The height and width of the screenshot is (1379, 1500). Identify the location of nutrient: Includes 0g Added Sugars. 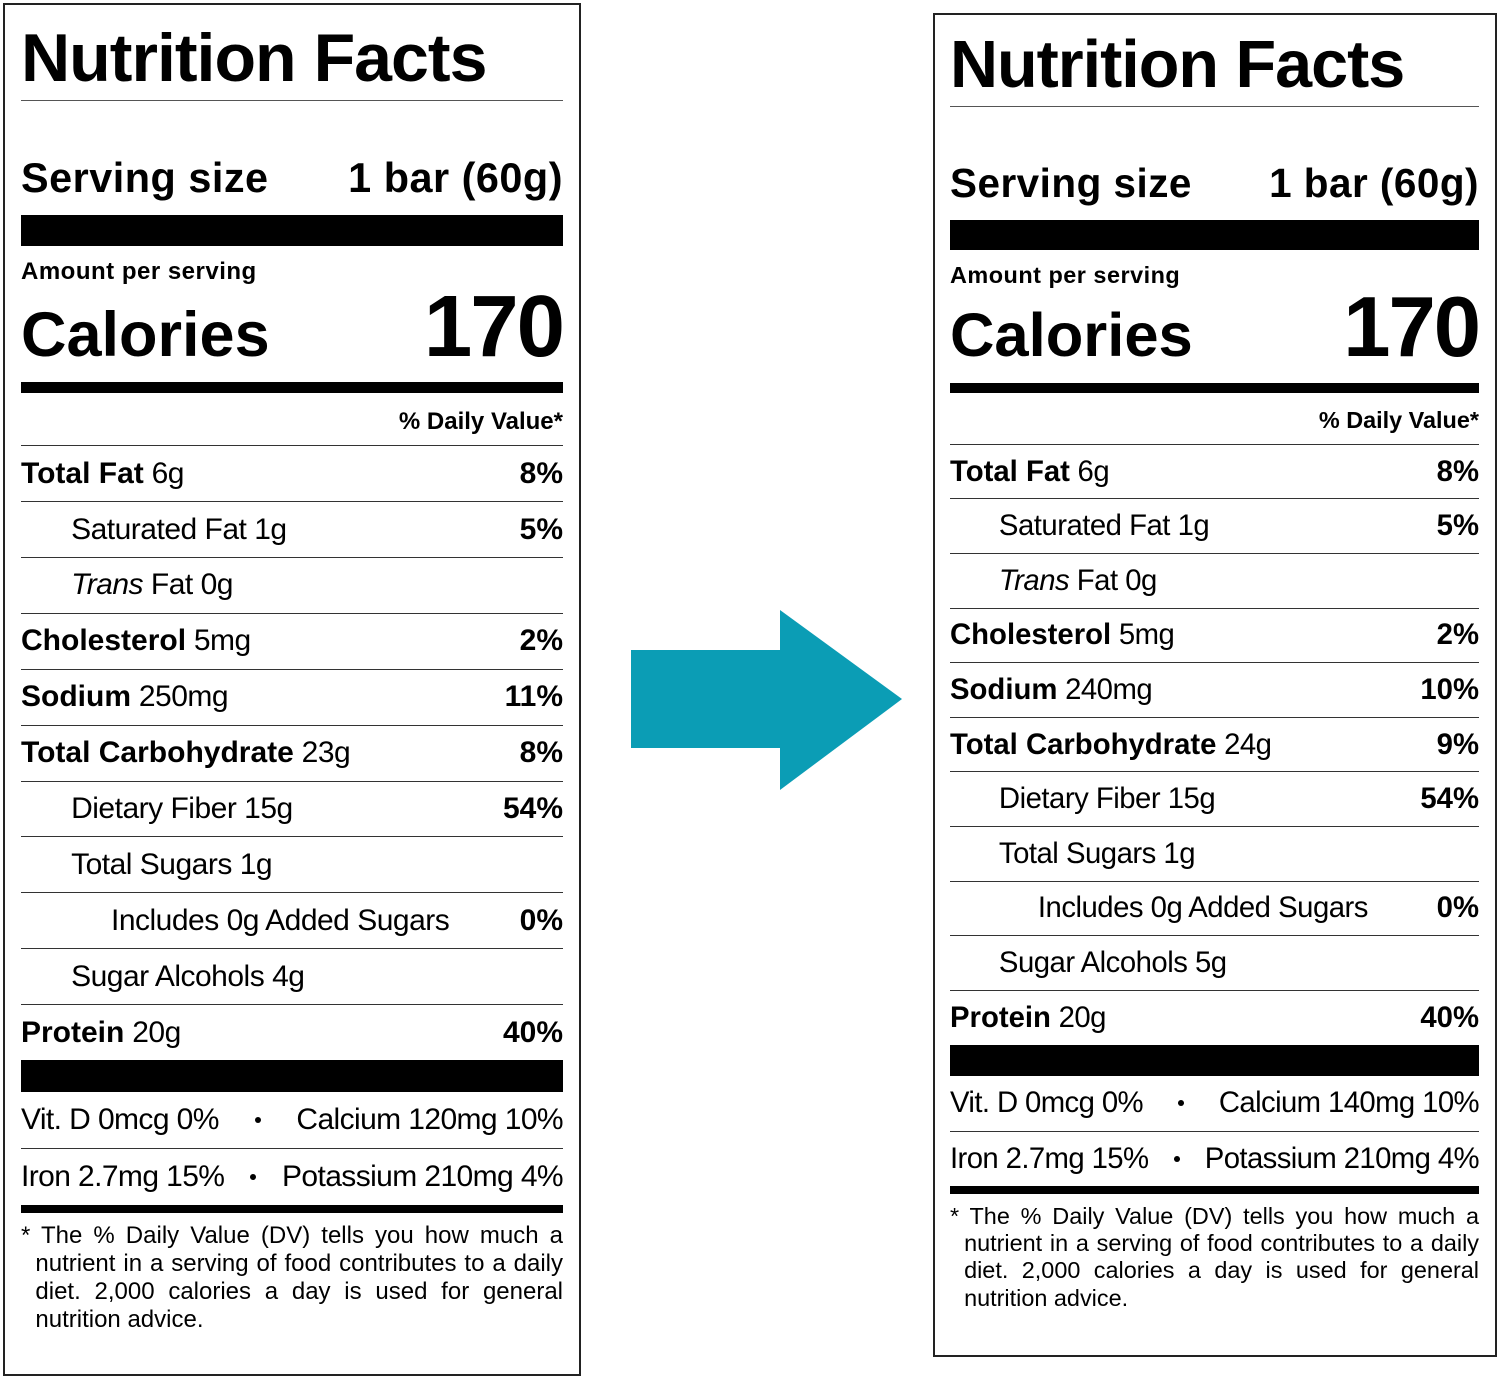
(1159, 908).